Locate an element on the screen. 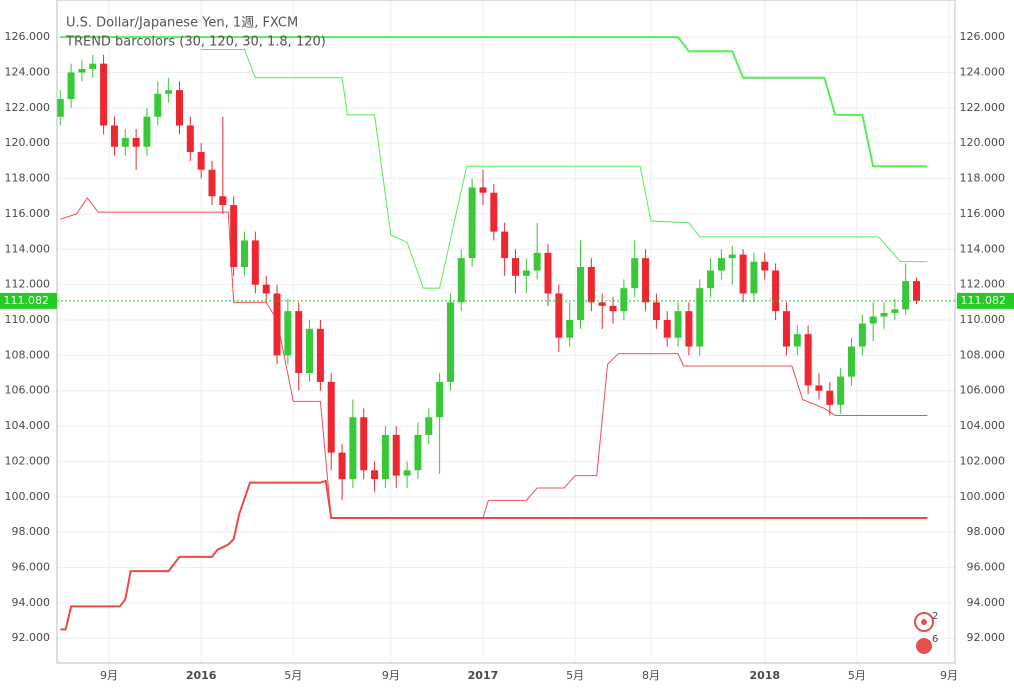 The width and height of the screenshot is (1014, 691). y-tick-label: 112.000 is located at coordinates (28, 284).